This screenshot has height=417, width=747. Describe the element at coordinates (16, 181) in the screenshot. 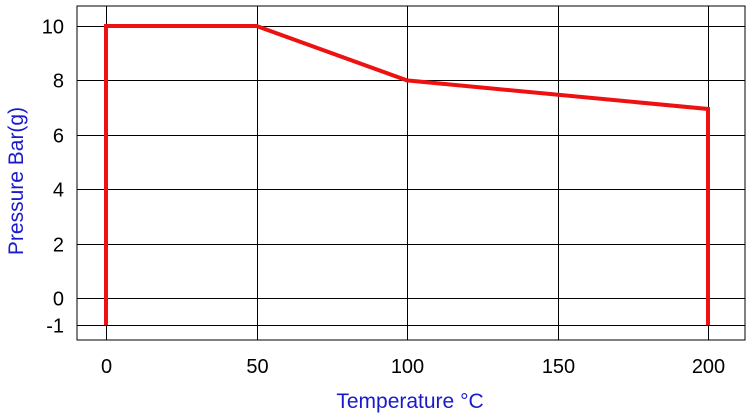

I see `y-axis-label: Pressure Bar(g)` at that location.